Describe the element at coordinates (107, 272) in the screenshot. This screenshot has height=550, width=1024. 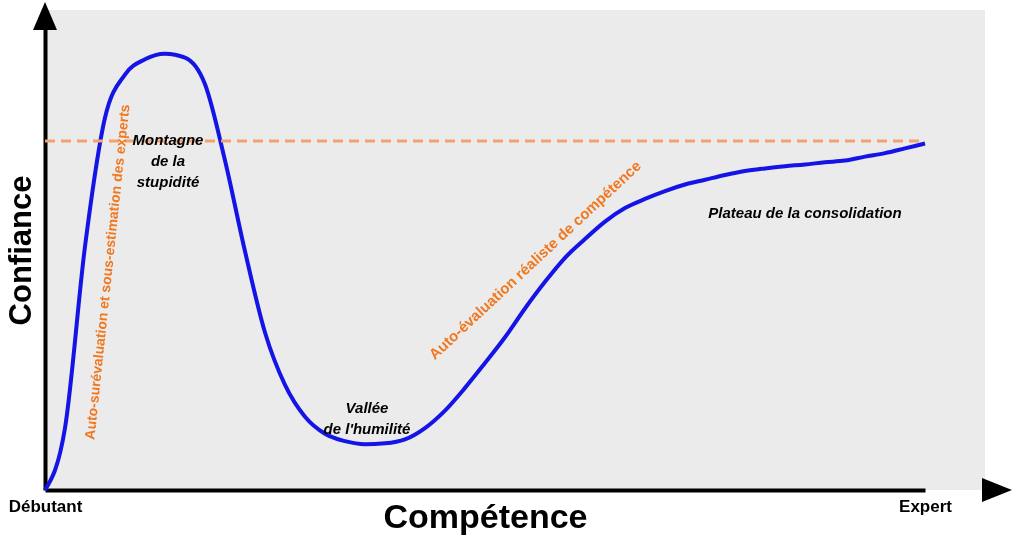
I see `annotation: Auto-surévaluation et sous-estimation des experts` at that location.